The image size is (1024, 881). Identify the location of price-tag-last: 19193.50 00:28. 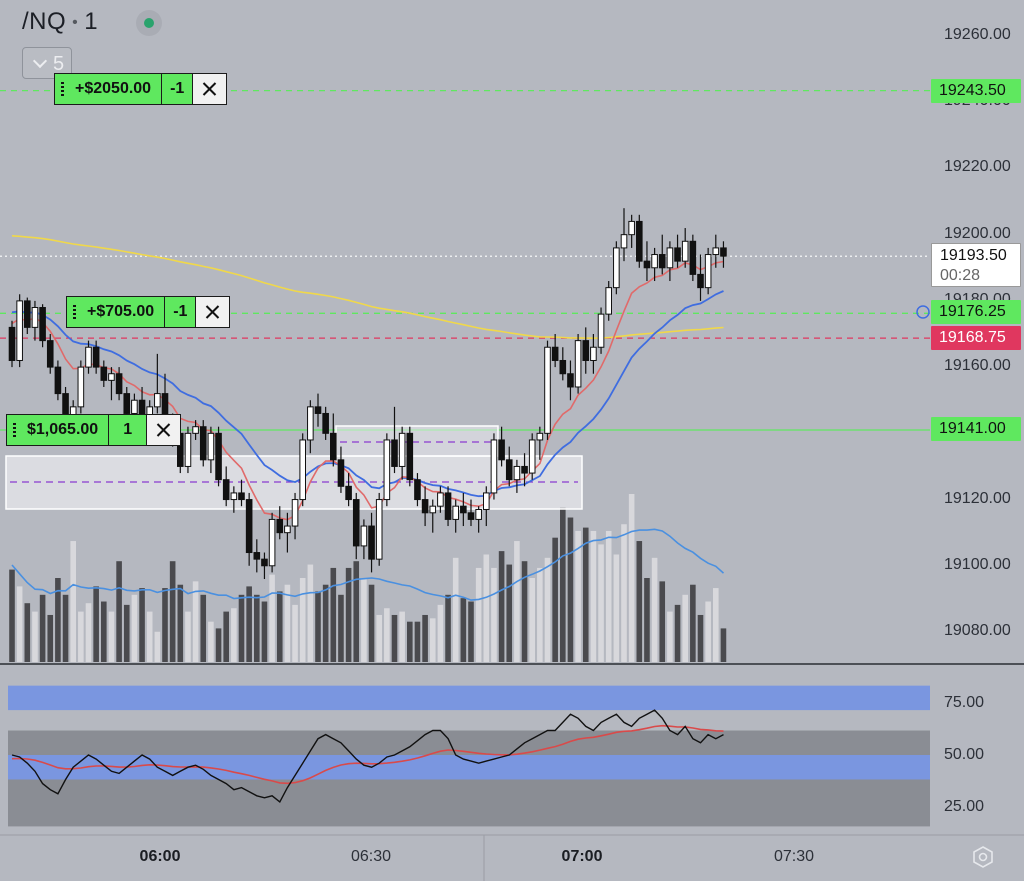
(976, 265).